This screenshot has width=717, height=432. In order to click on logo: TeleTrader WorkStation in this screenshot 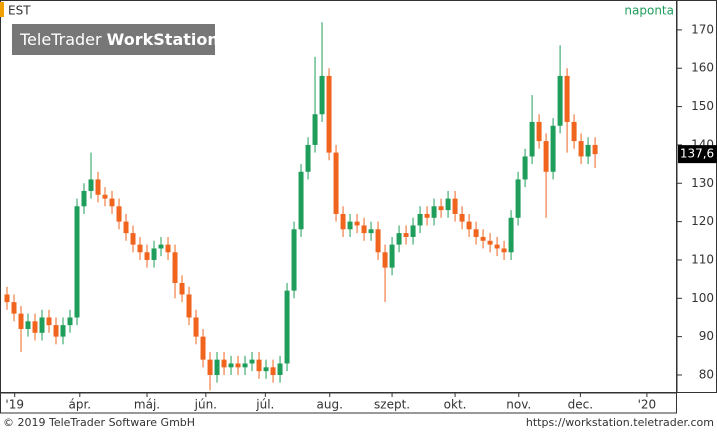, I will do `click(119, 39)`.